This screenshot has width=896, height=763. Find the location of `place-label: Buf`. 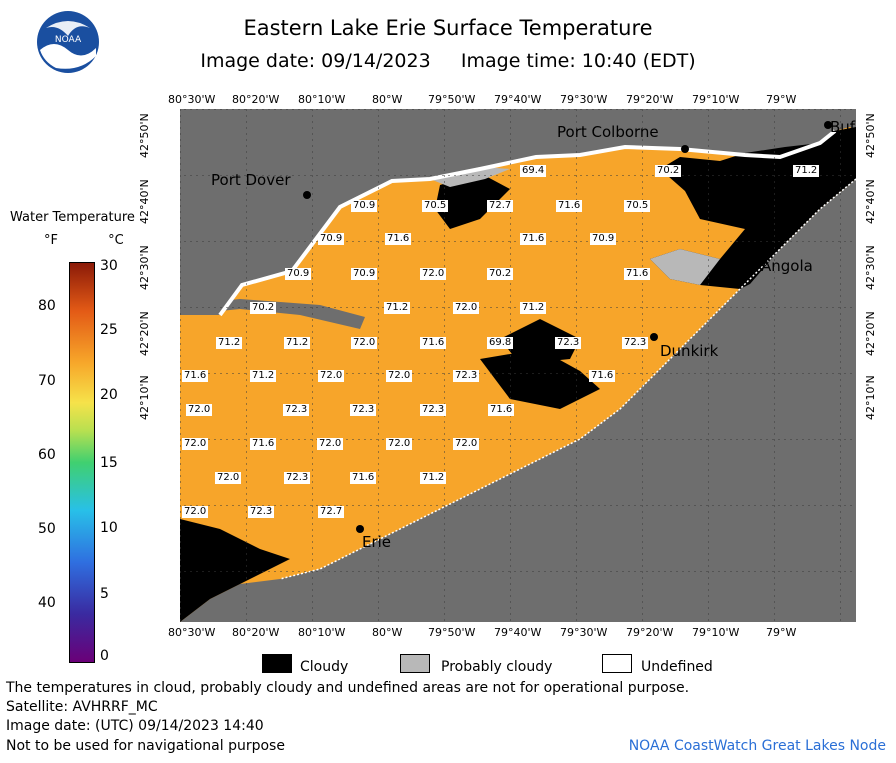

place-label: Buf is located at coordinates (843, 127).